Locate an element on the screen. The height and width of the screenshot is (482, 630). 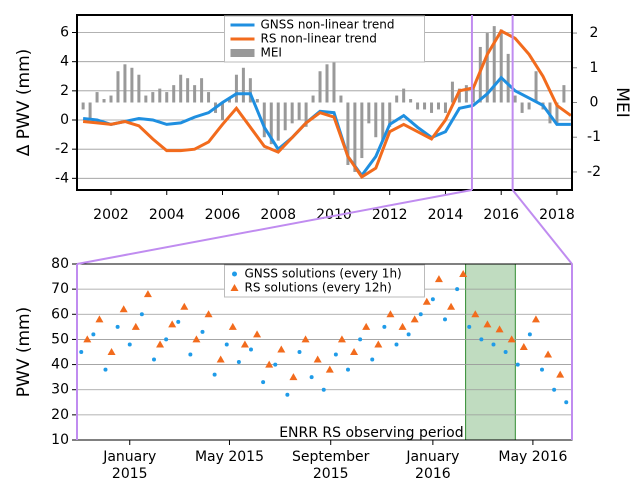
legend-box is located at coordinates (324, 281).